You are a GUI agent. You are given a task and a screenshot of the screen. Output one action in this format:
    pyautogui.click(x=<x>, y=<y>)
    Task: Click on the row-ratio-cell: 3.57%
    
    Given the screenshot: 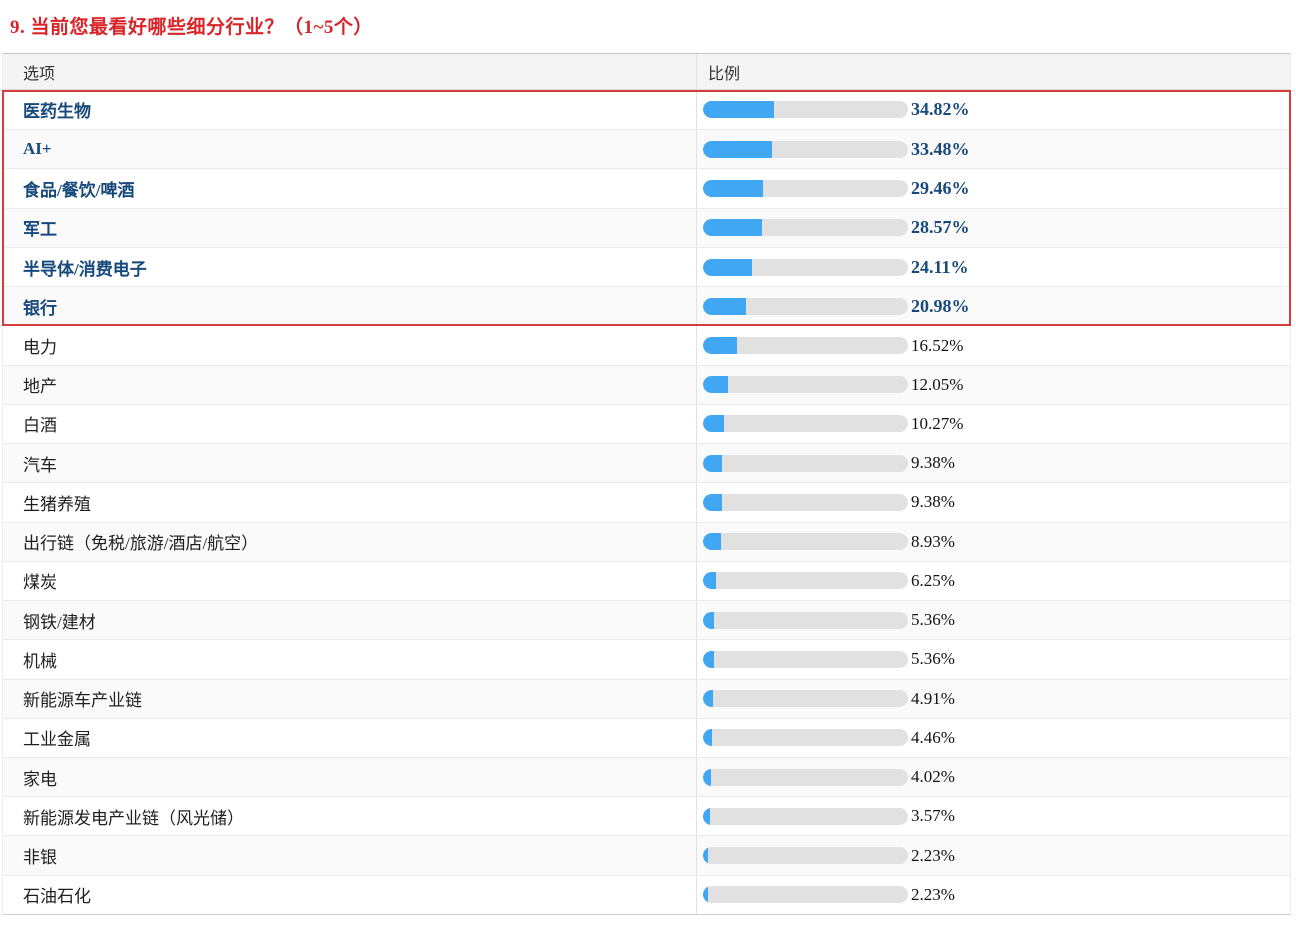 What is the action you would take?
    pyautogui.click(x=993, y=816)
    